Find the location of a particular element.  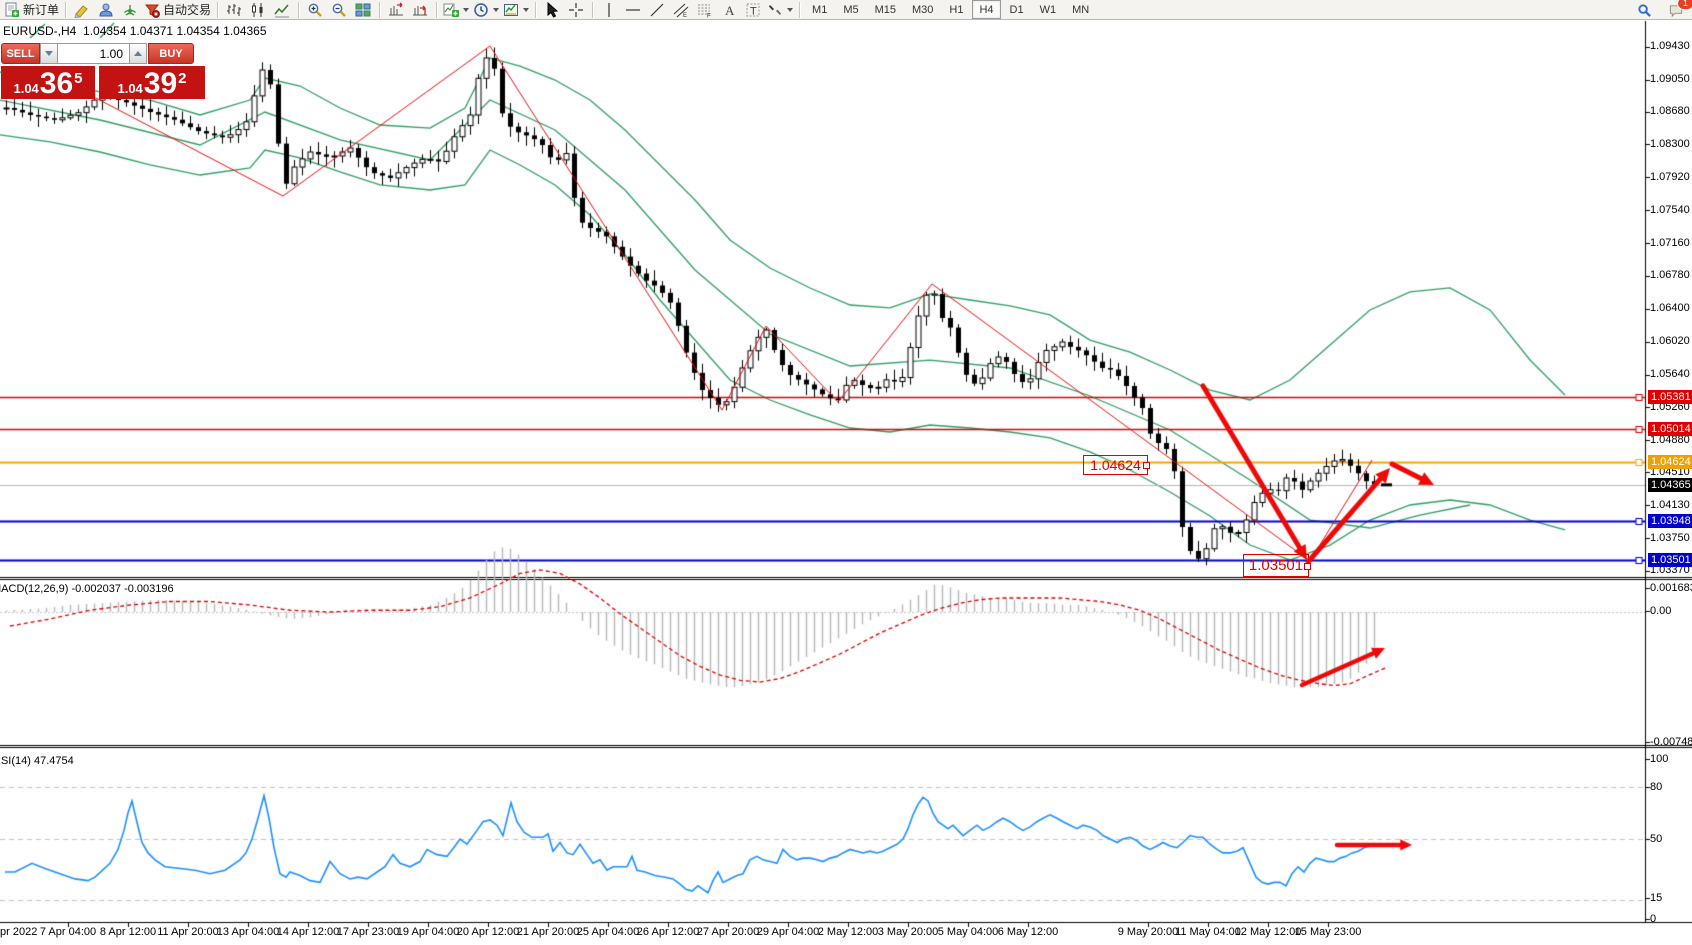

timeframe-m15-button: M15 is located at coordinates (885, 9).